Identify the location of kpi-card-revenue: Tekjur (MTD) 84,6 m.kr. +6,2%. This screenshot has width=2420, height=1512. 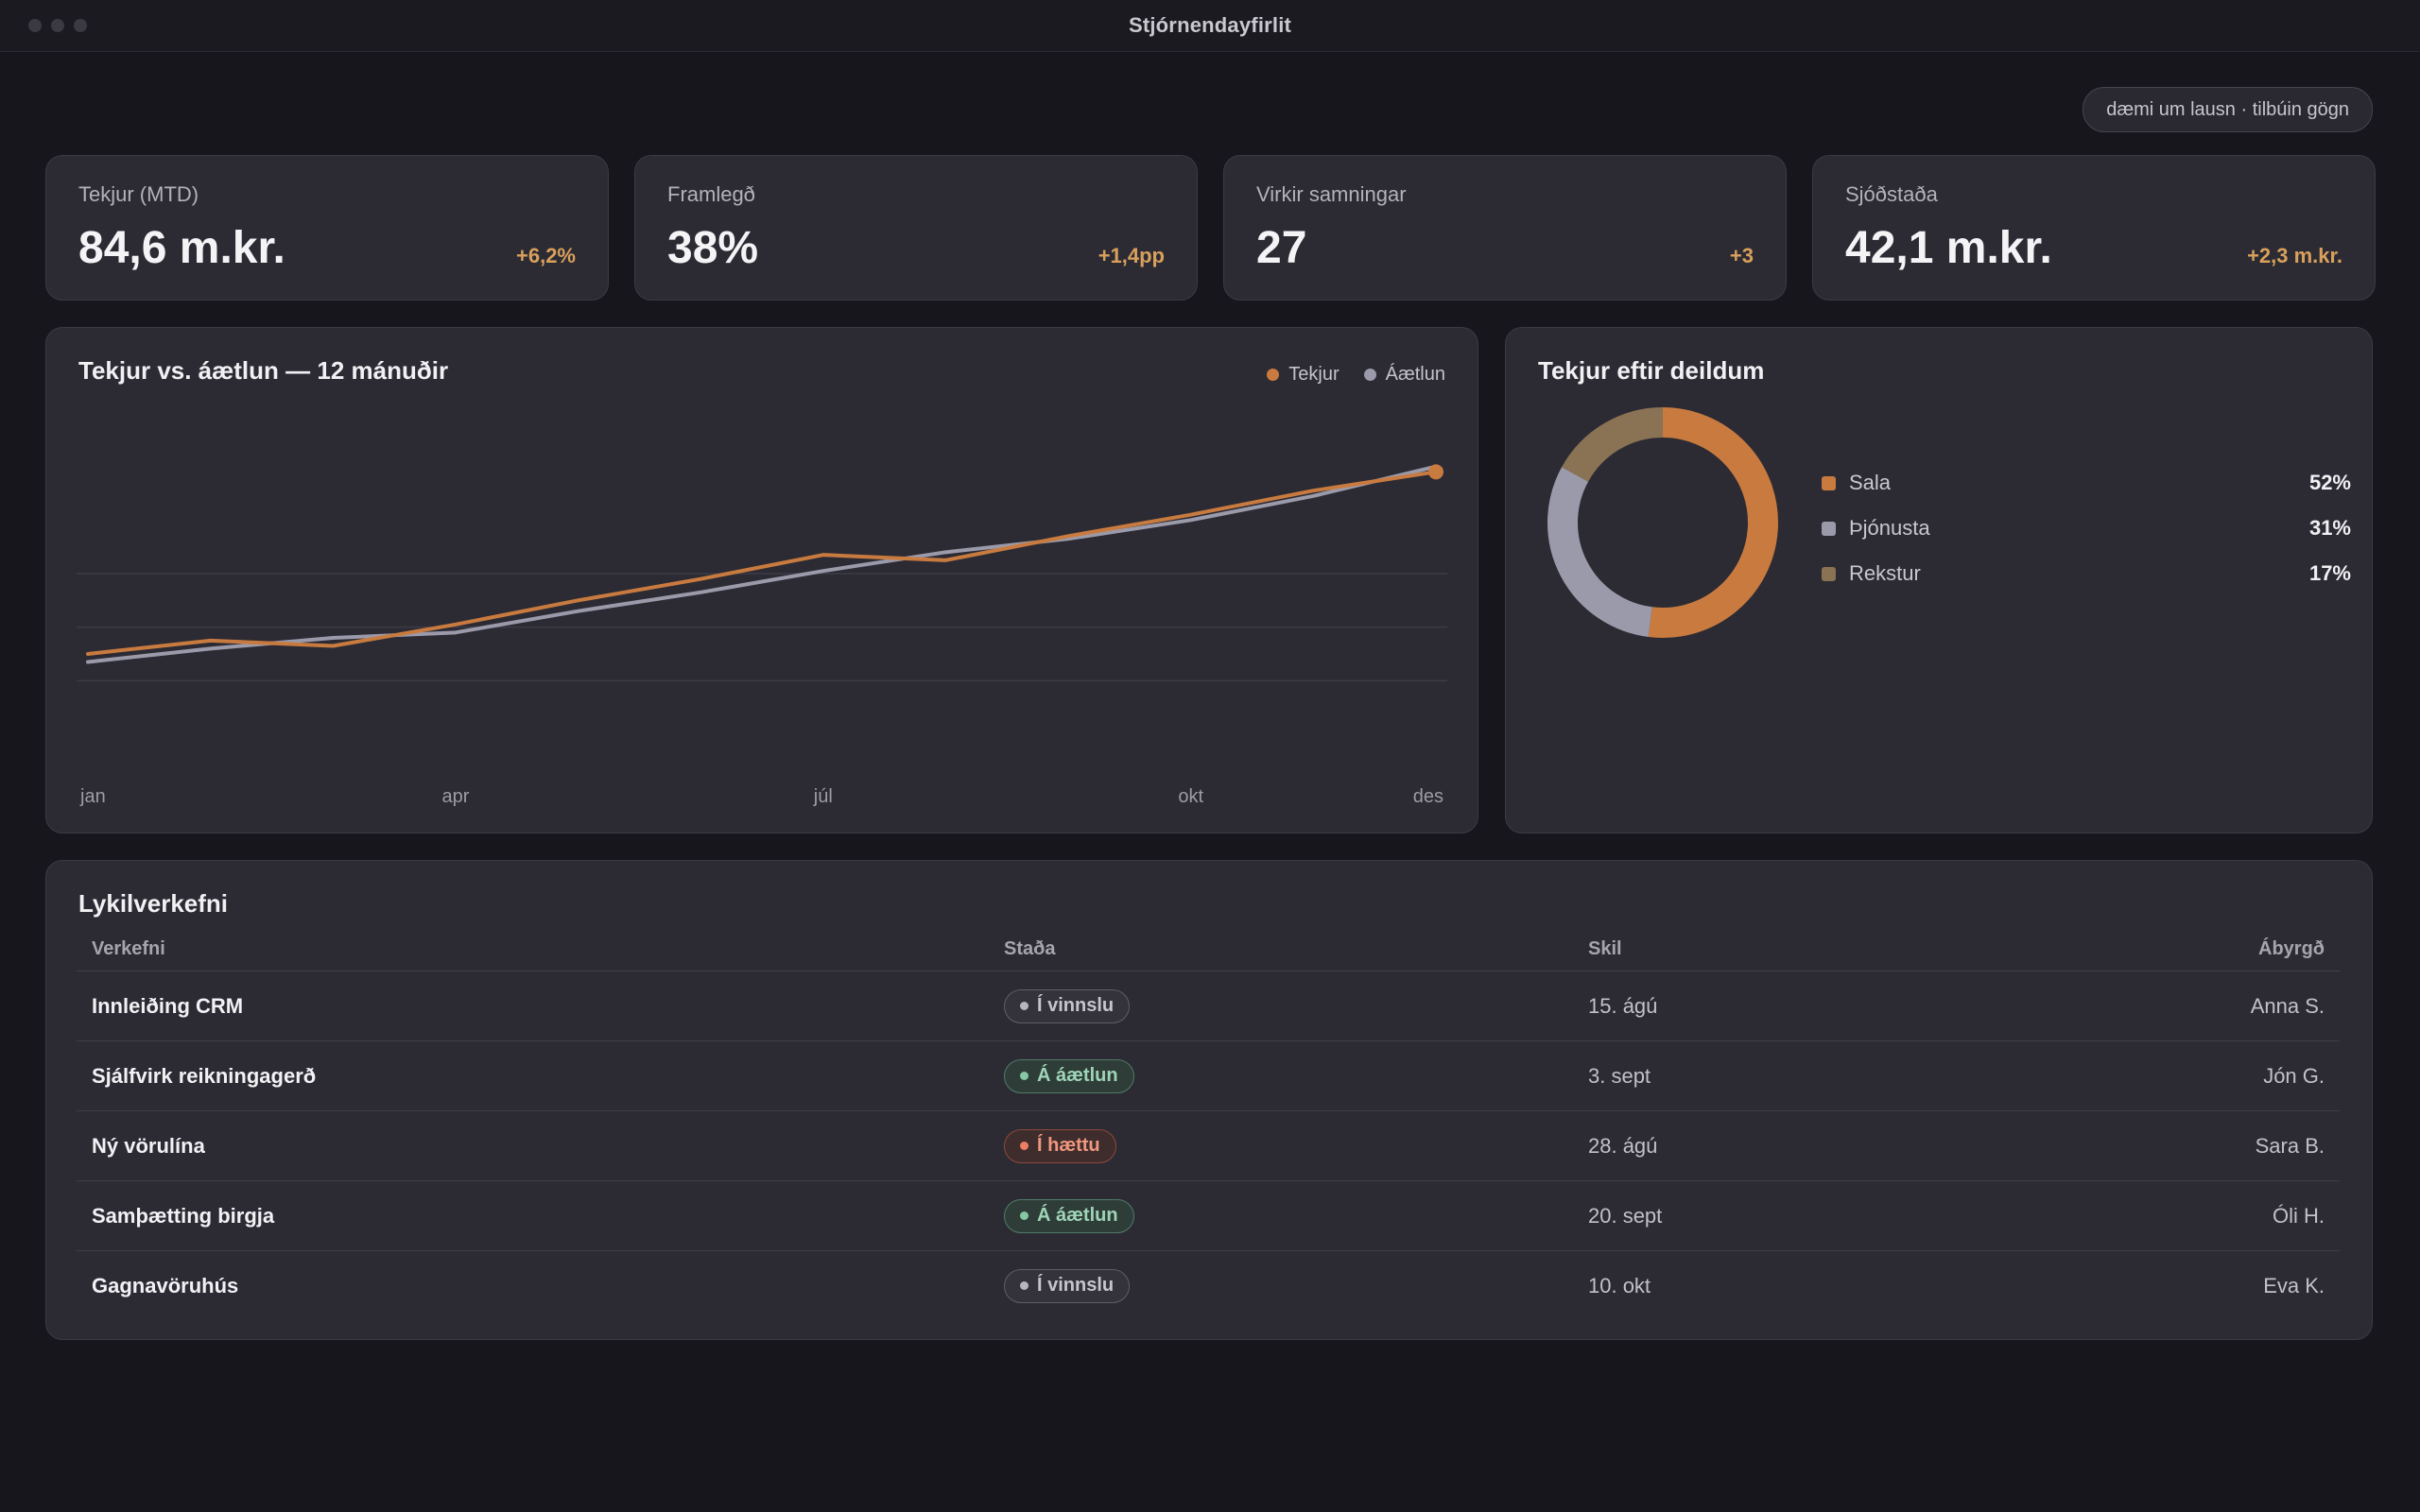
(327, 228).